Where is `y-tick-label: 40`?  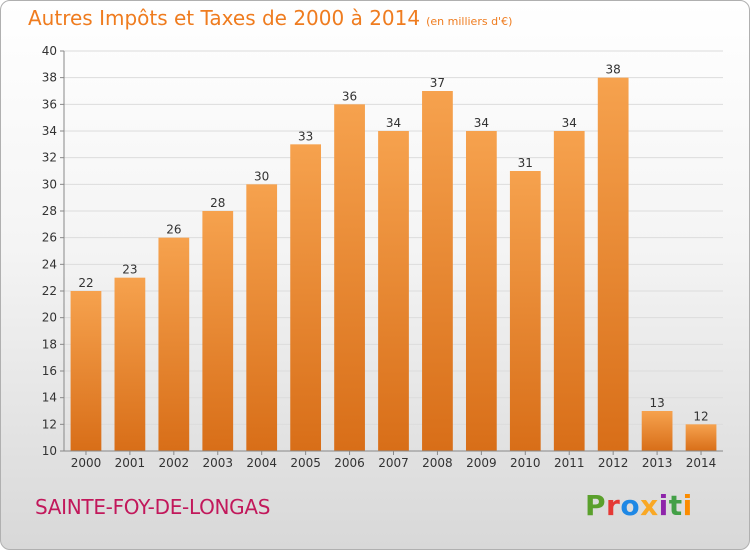 y-tick-label: 40 is located at coordinates (49, 51).